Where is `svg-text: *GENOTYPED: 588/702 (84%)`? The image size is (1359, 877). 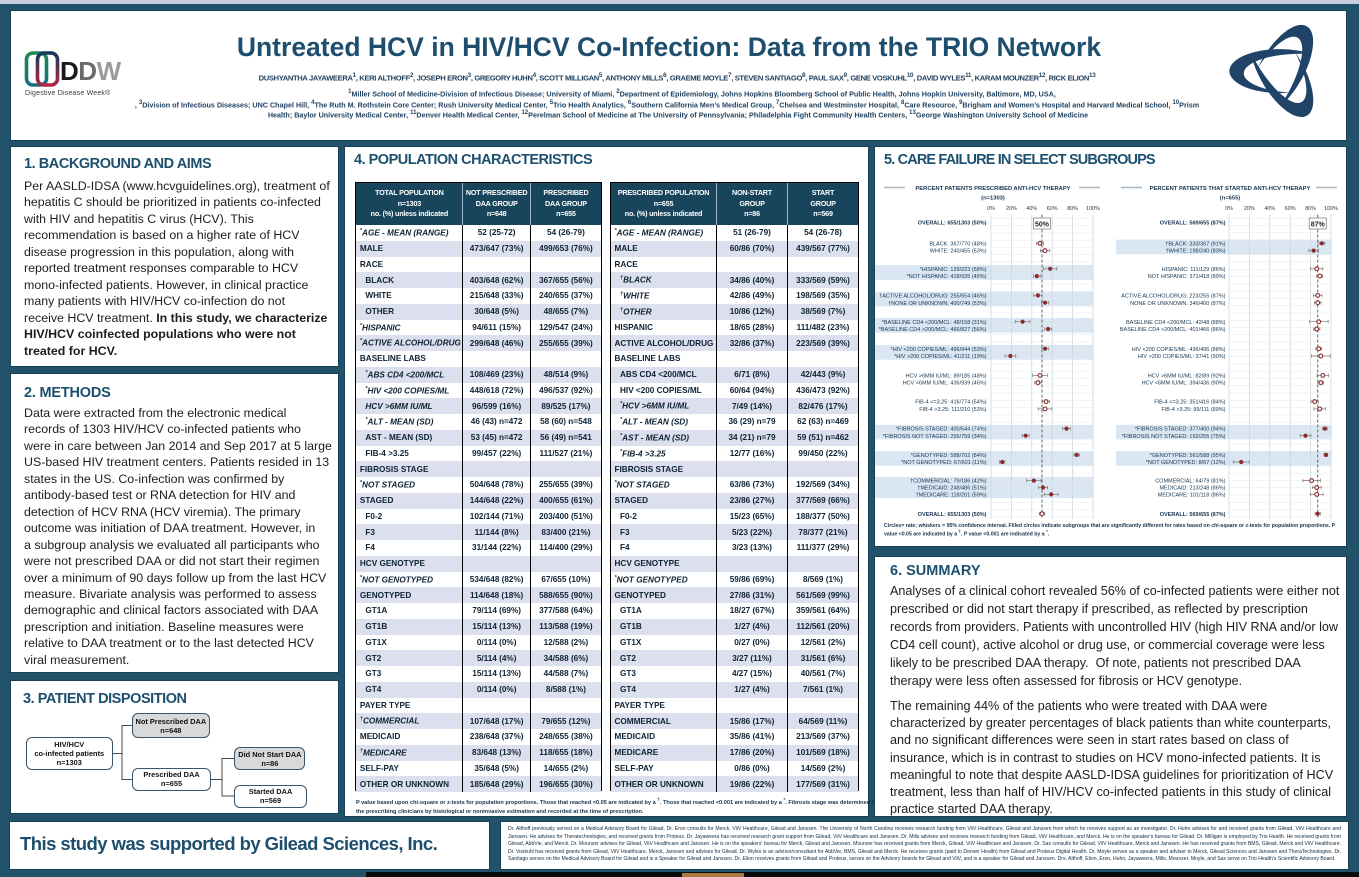
svg-text: *GENOTYPED: 588/702 (84%) is located at coordinates (949, 456).